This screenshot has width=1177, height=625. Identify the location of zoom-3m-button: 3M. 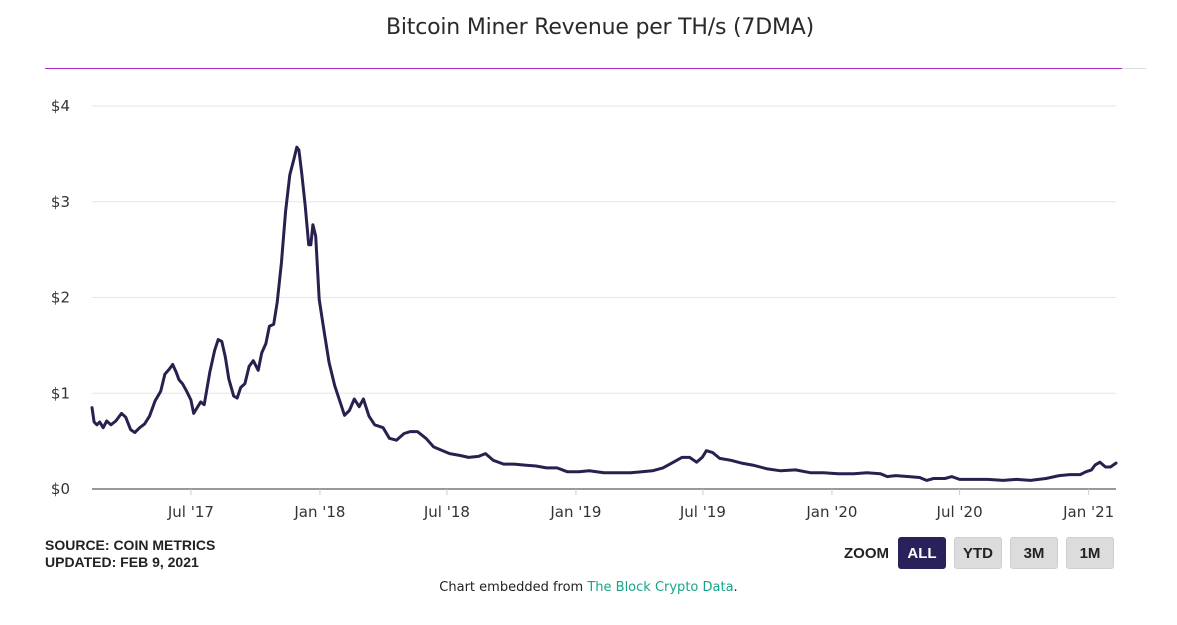
(1034, 553).